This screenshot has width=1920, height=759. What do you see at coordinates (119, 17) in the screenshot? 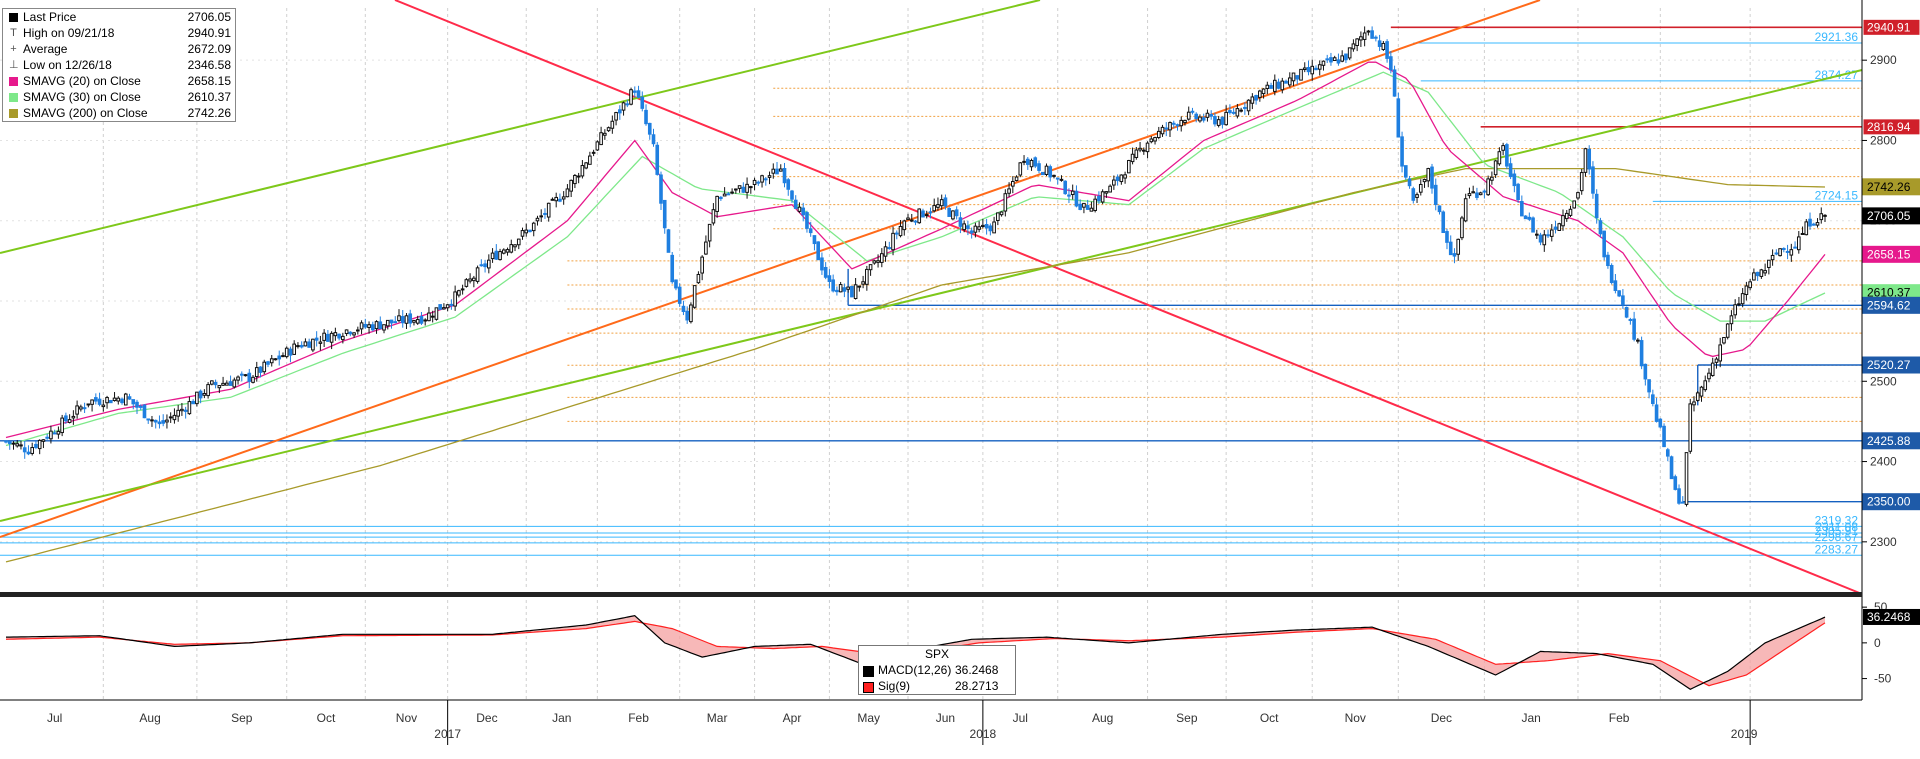
I see `legend-row: Last Price 2706.05` at bounding box center [119, 17].